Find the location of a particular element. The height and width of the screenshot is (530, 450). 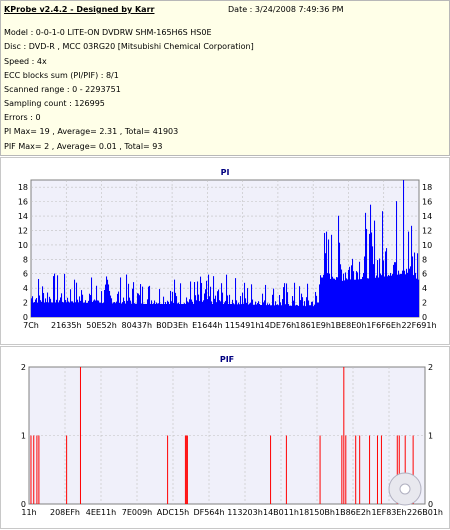

pif-ytick-left: 1 is located at coordinates (23, 436).